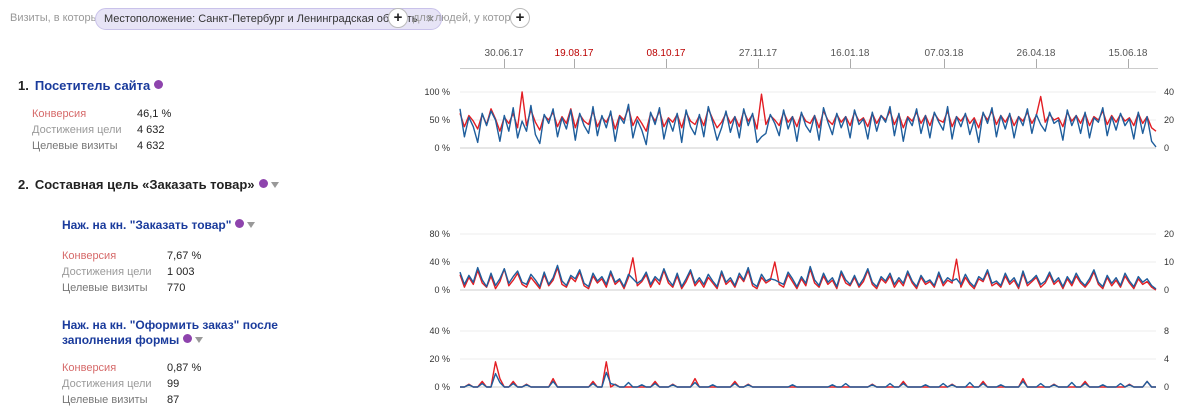 This screenshot has width=1200, height=415. I want to click on step-2-link-line2: заполнения формы, so click(121, 340).